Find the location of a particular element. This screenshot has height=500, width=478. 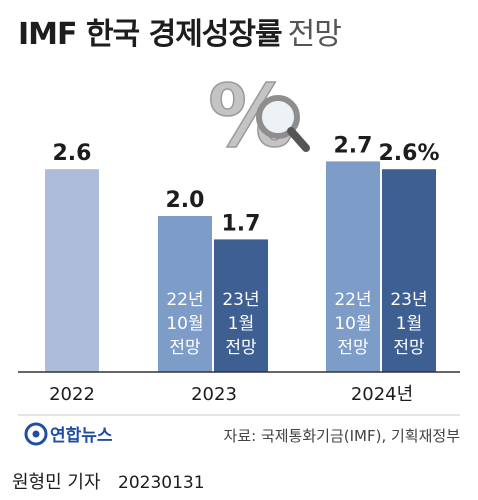

bar-value-label: 2.6 is located at coordinates (72, 153).